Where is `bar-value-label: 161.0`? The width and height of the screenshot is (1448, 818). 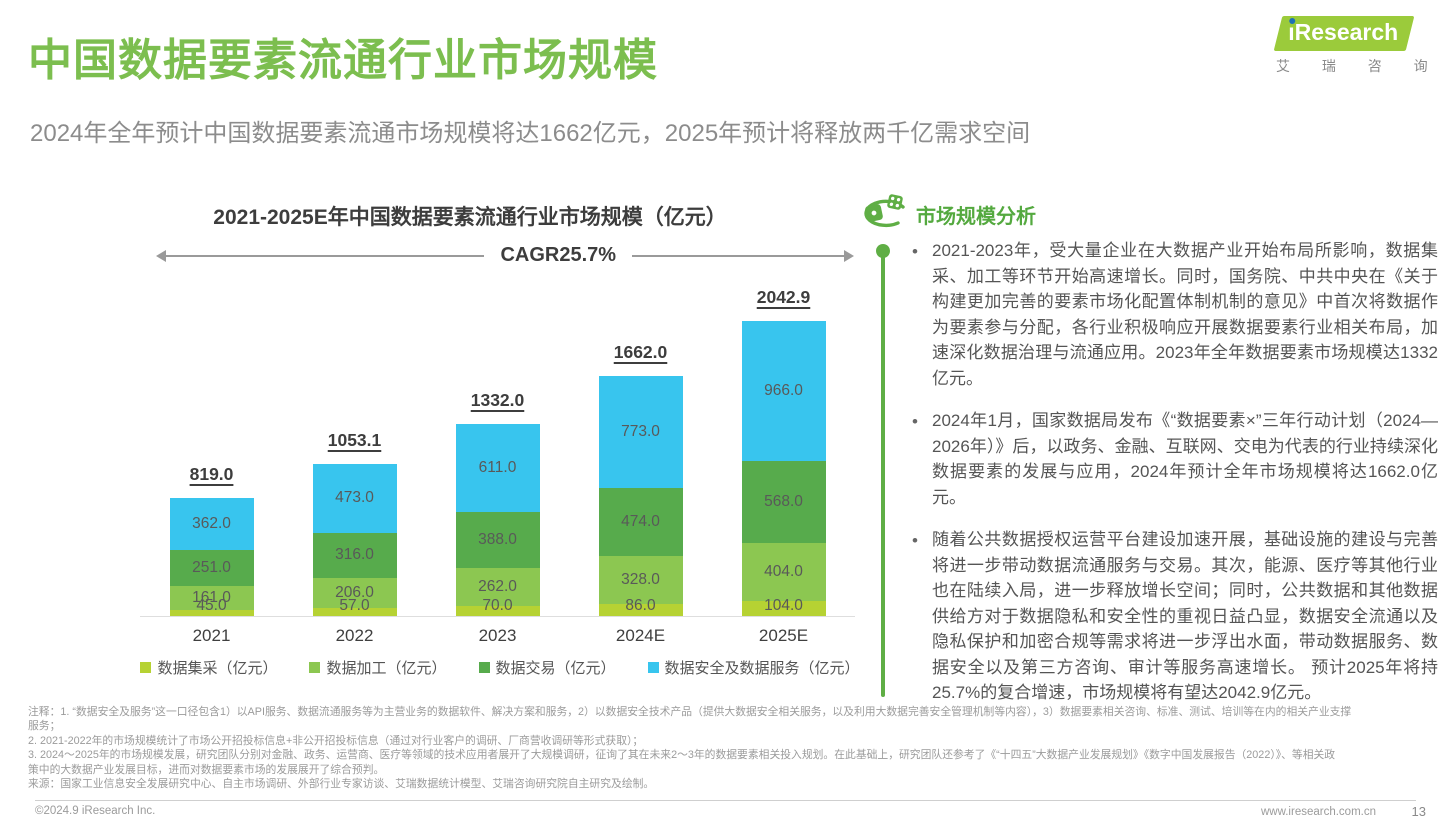
bar-value-label: 161.0 is located at coordinates (211, 597).